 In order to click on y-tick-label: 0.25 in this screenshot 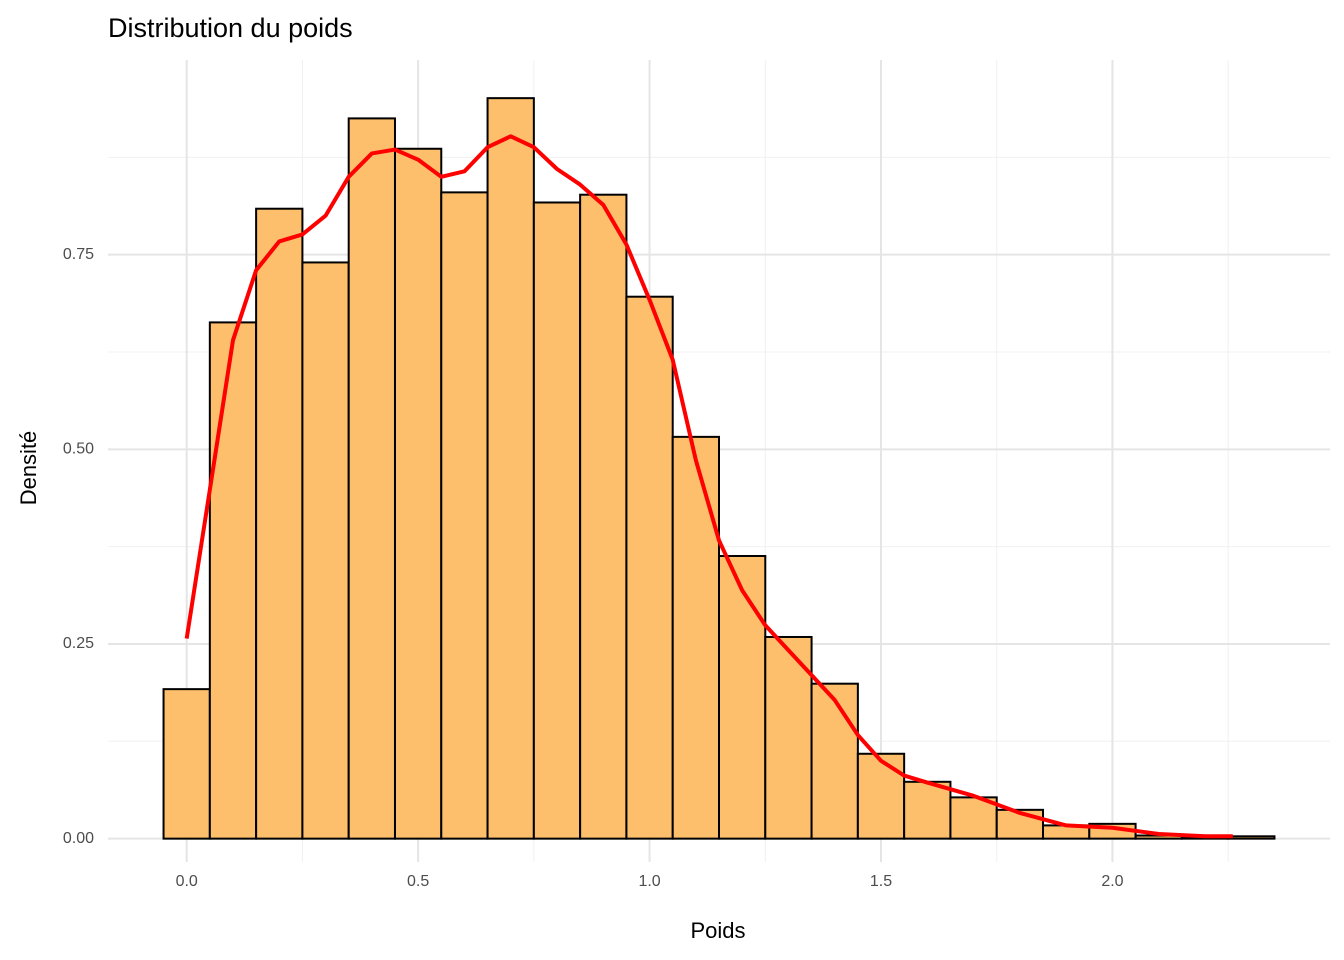, I will do `click(78, 643)`.